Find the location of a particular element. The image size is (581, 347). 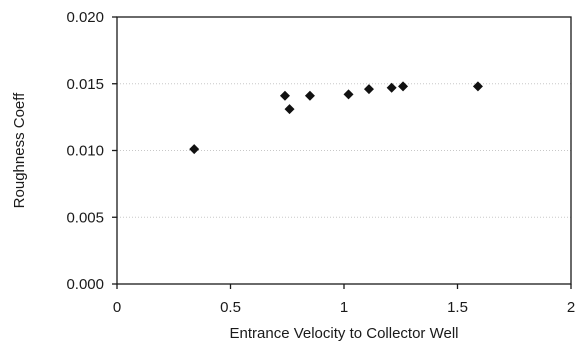

x-tick-label: 0 is located at coordinates (117, 307).